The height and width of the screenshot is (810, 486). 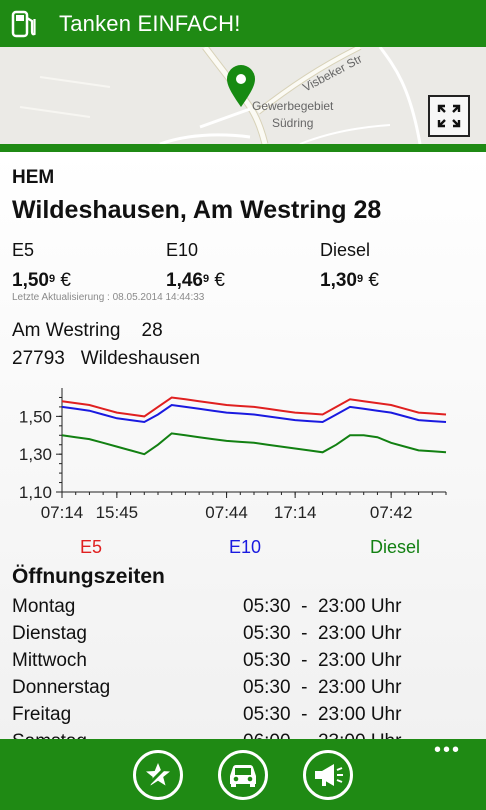 I want to click on app-title: Tanken EINFACH!, so click(x=150, y=23).